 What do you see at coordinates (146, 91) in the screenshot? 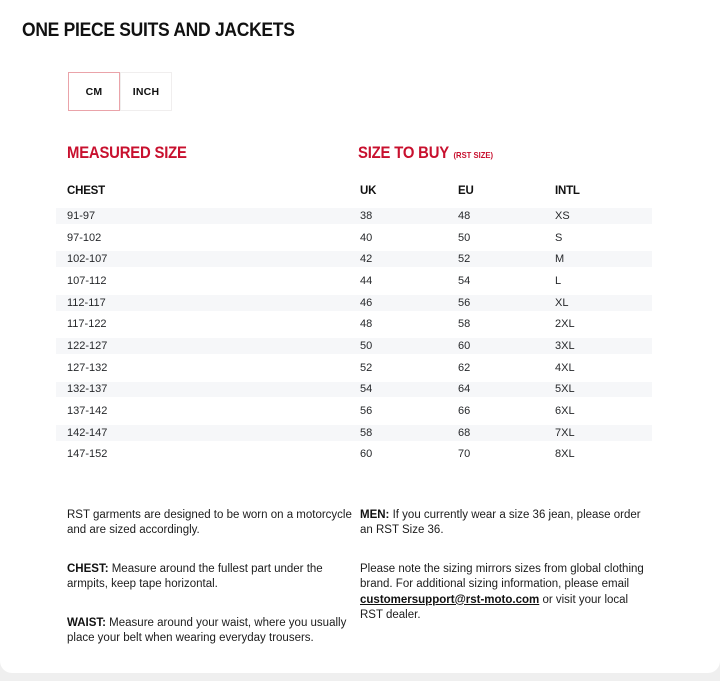
I see `unit-toggle-inch: INCH` at bounding box center [146, 91].